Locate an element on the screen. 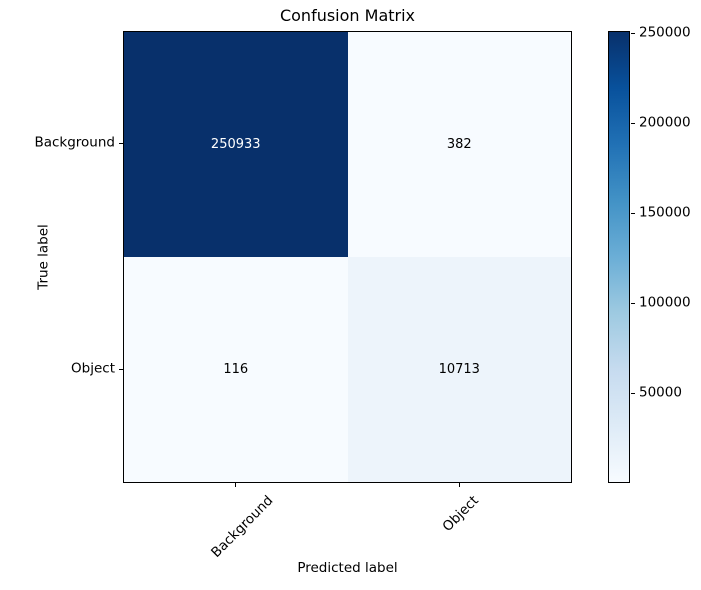 This screenshot has width=701, height=590. cell-value: 116 is located at coordinates (236, 369).